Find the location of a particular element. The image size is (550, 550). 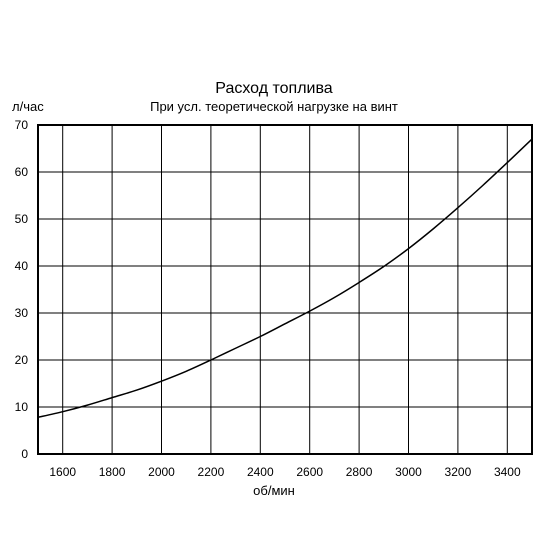

y-tick-label: 50 is located at coordinates (22, 219).